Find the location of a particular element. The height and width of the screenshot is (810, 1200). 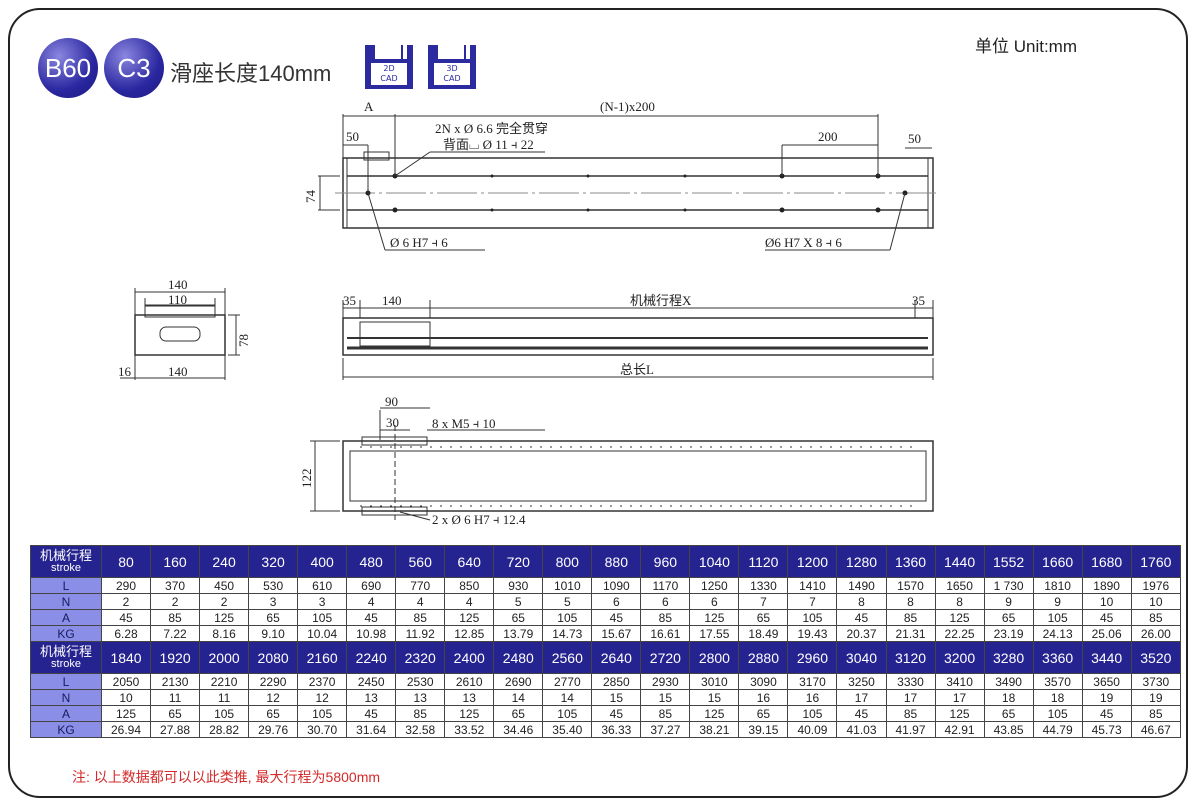

dim-side-right-35: 35 is located at coordinates (918, 300).